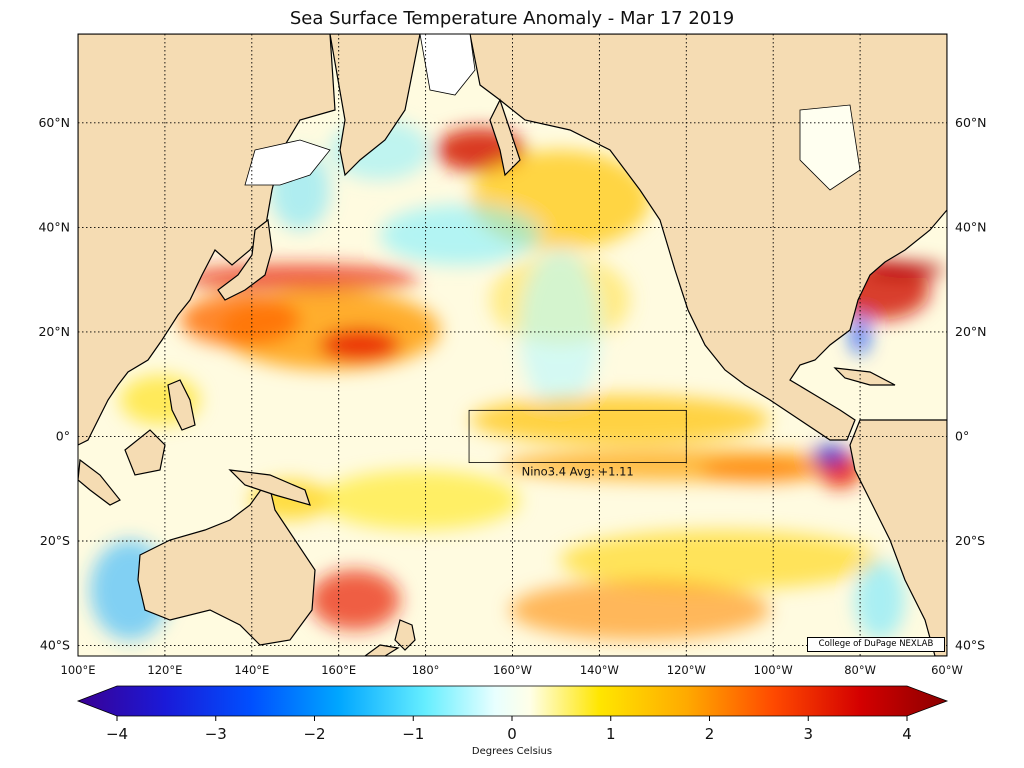 The image size is (1024, 768). Describe the element at coordinates (405, 635) in the screenshot. I see `new-zealand-north` at that location.